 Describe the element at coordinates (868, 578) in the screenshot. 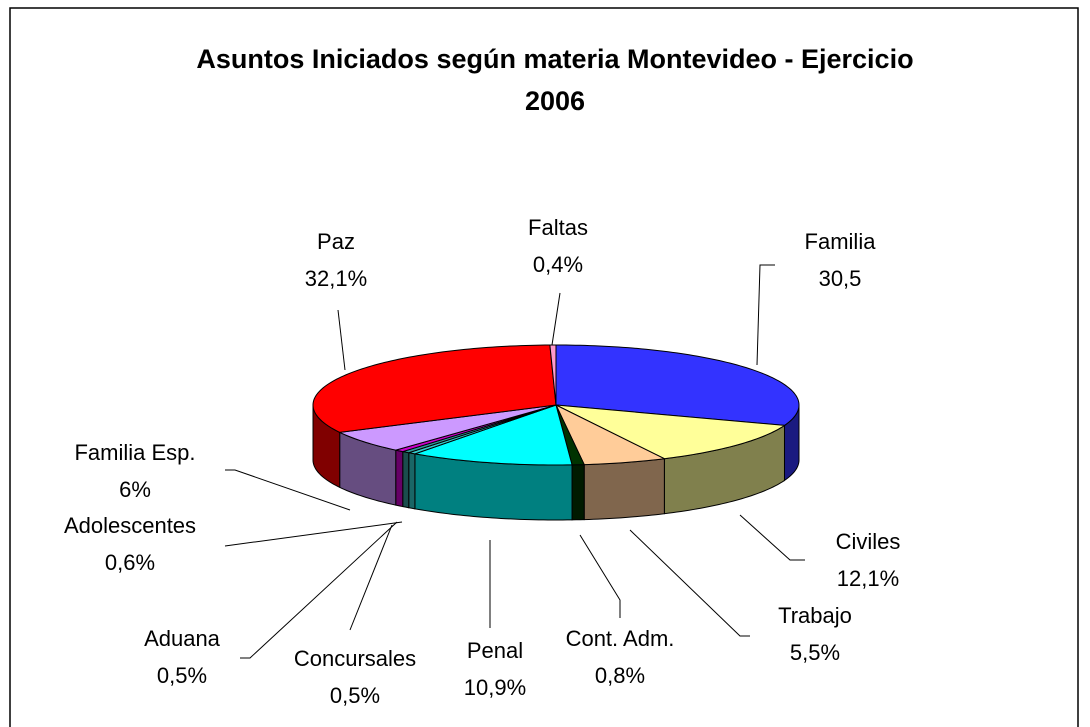

I see `data-label-value: 12,1%` at that location.